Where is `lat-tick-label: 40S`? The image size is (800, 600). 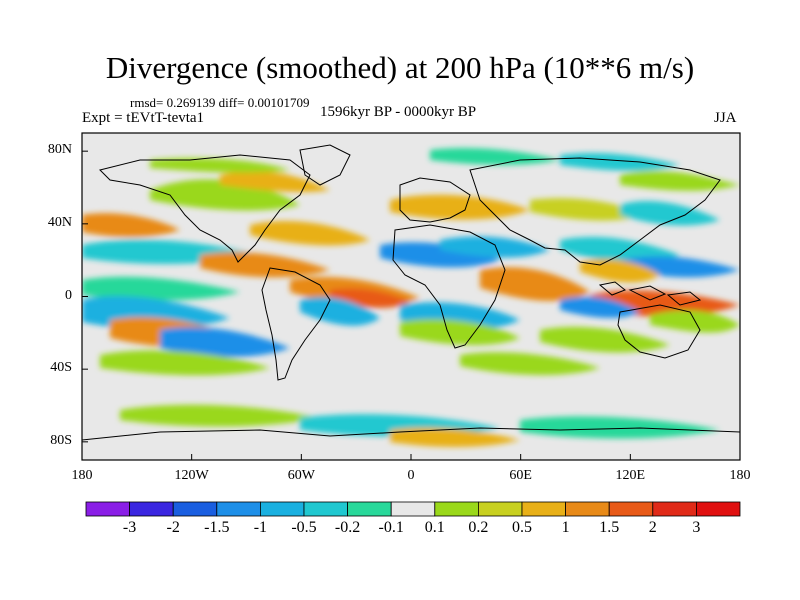
lat-tick-label: 40S is located at coordinates (61, 368).